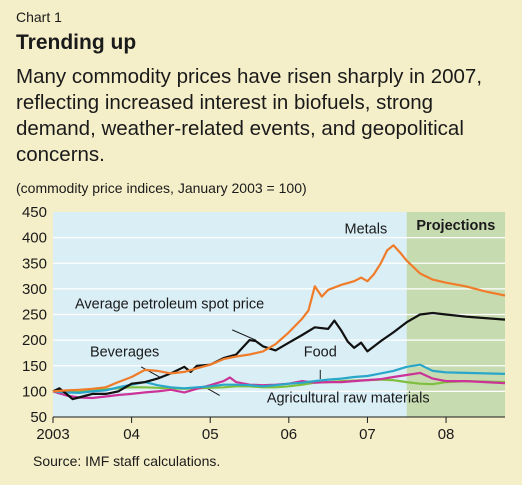 The width and height of the screenshot is (522, 485). I want to click on x-tick-label: 07, so click(367, 434).